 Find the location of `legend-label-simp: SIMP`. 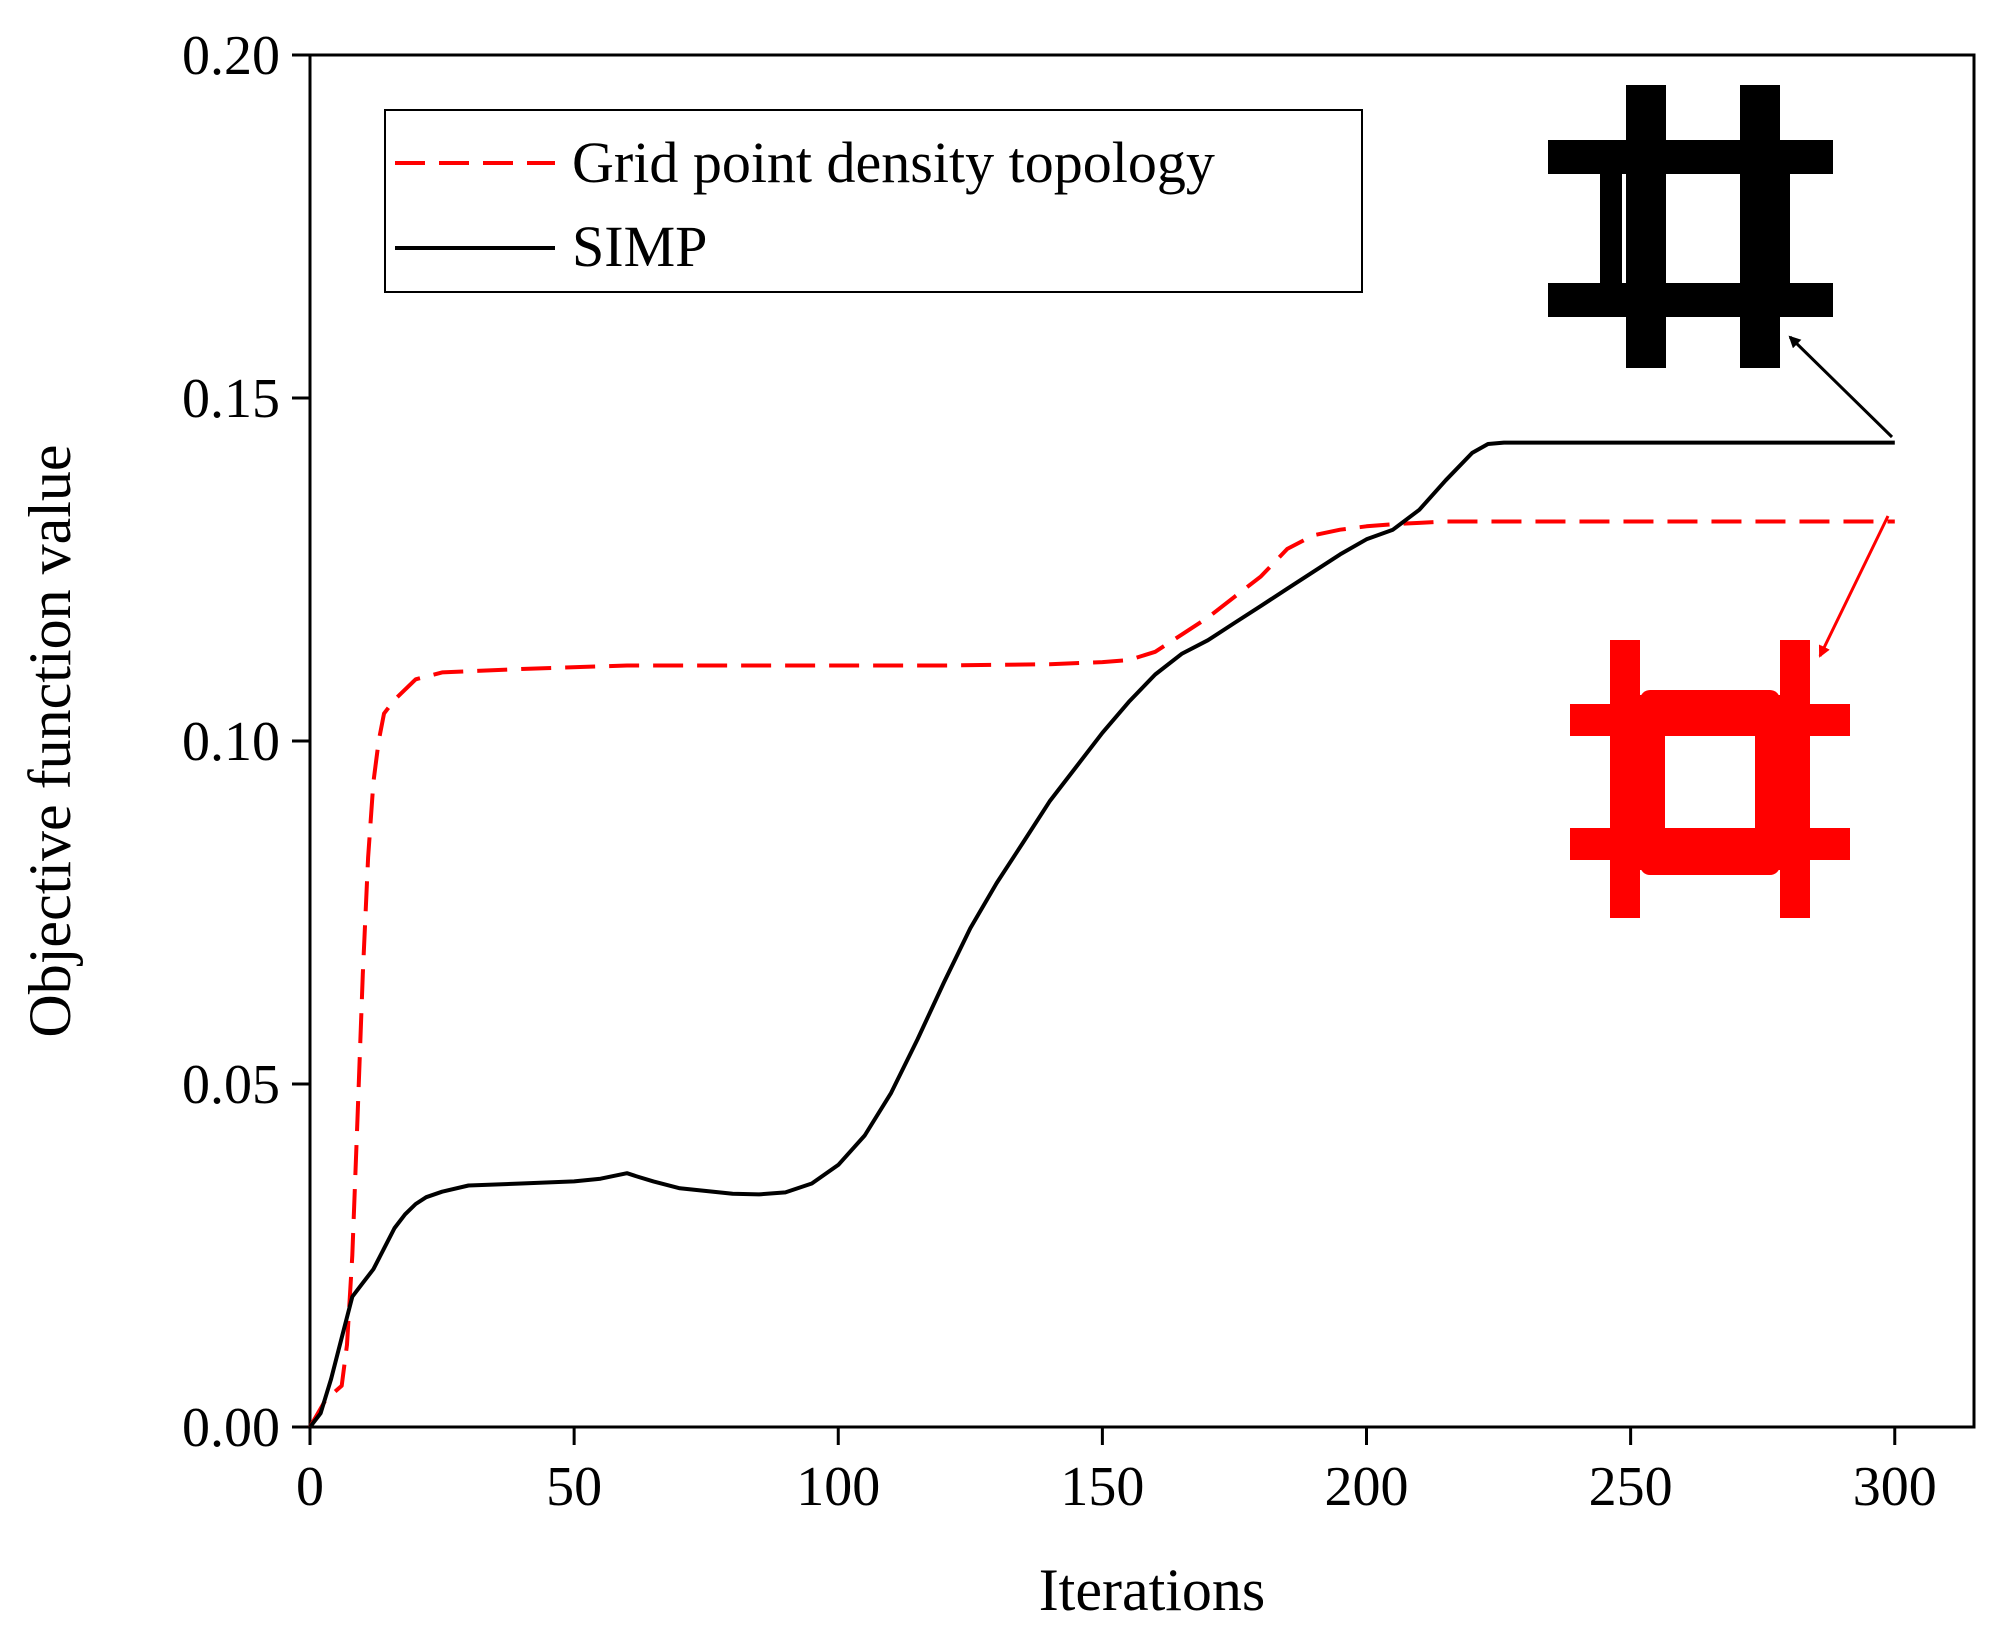

legend-label-simp: SIMP is located at coordinates (639, 246).